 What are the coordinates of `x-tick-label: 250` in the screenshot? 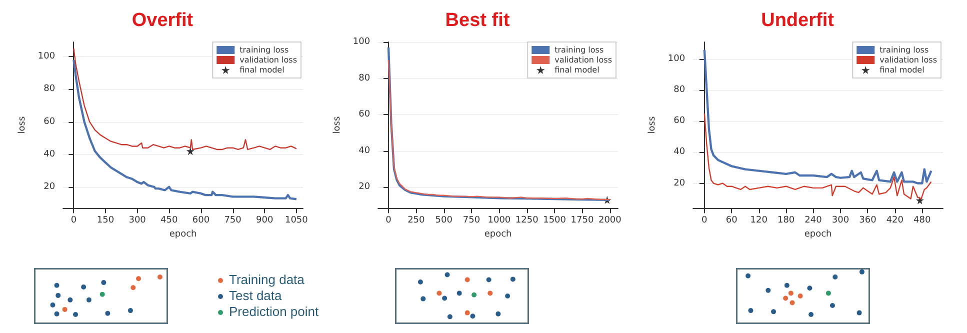 It's located at (417, 221).